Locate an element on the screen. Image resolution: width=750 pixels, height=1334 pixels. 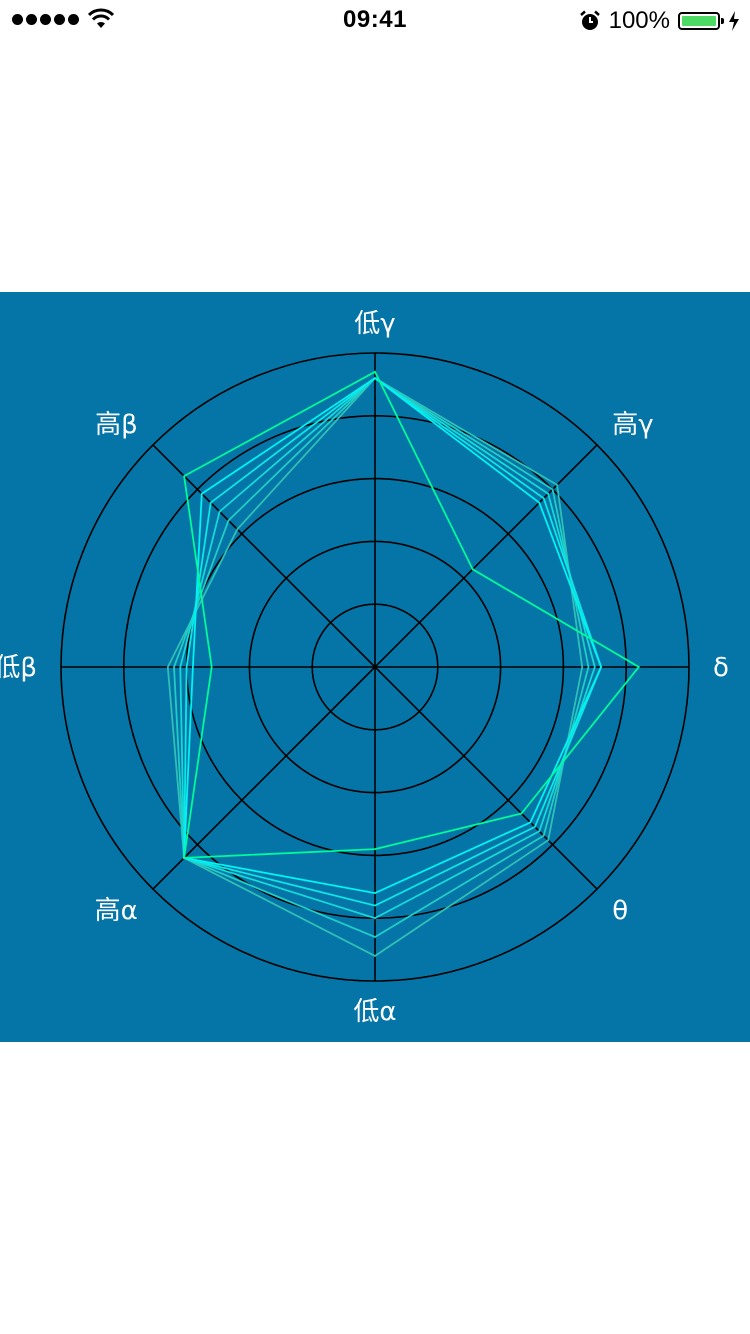
status-time: 09:41 is located at coordinates (375, 19).